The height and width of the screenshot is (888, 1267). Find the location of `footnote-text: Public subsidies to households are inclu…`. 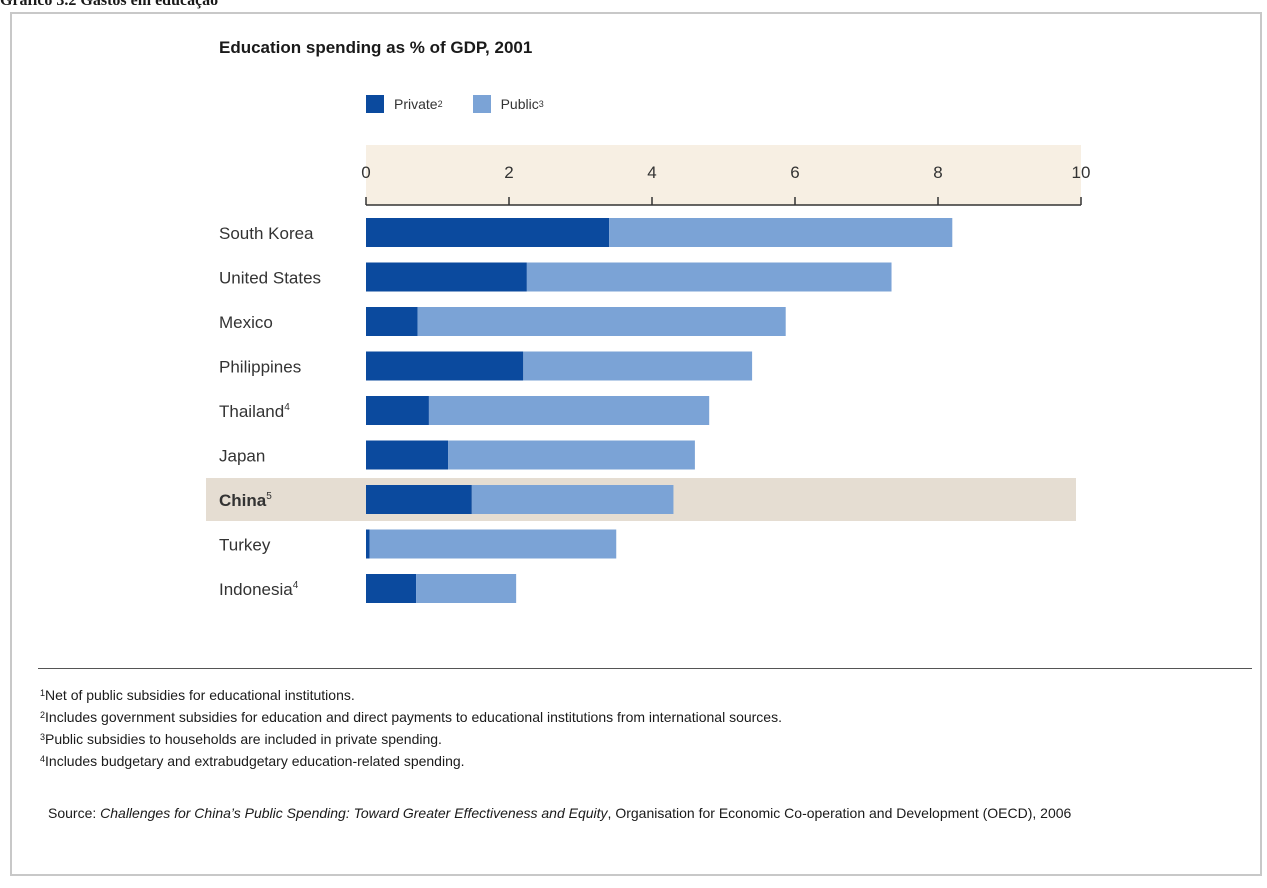

footnote-text: Public subsidies to households are inclu… is located at coordinates (243, 739).